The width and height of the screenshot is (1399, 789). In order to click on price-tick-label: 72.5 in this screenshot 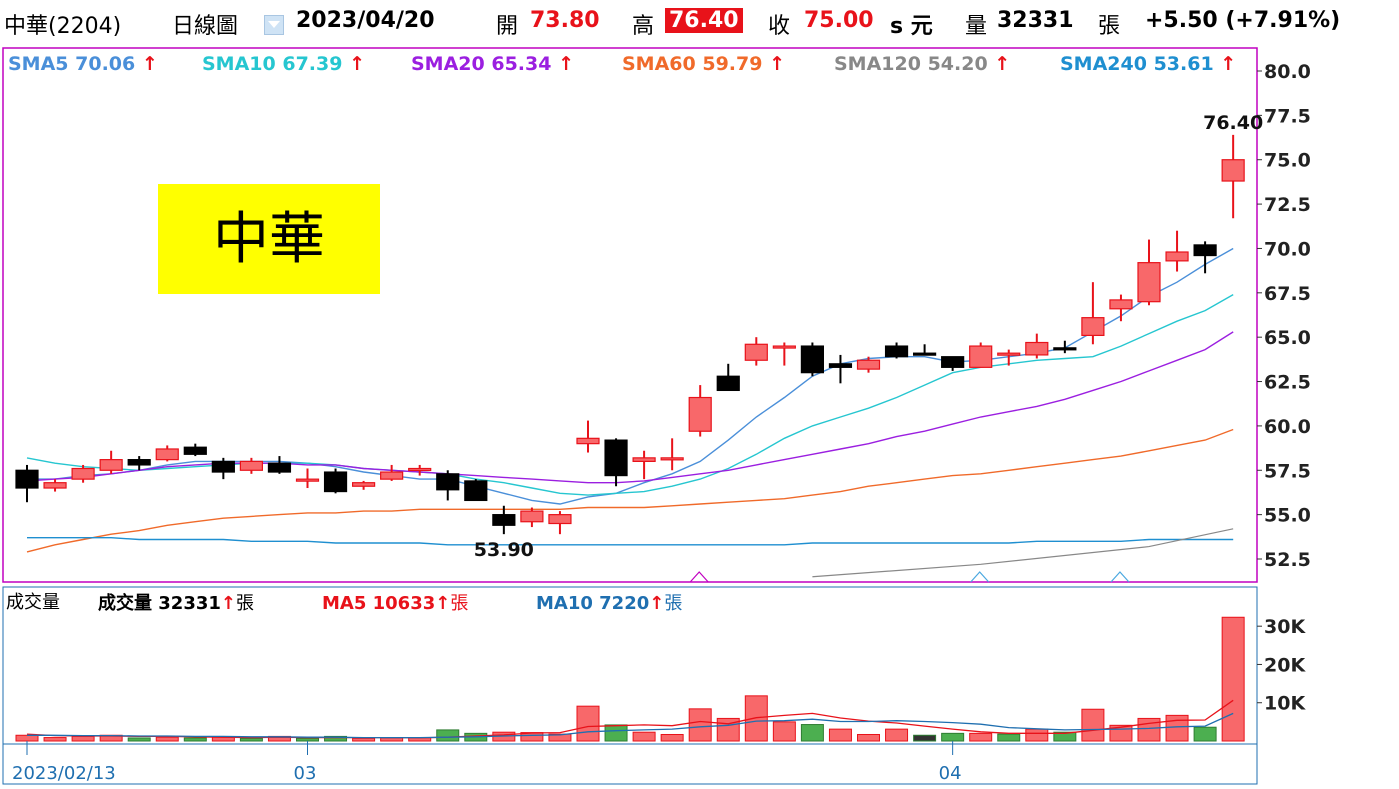, I will do `click(1287, 205)`.